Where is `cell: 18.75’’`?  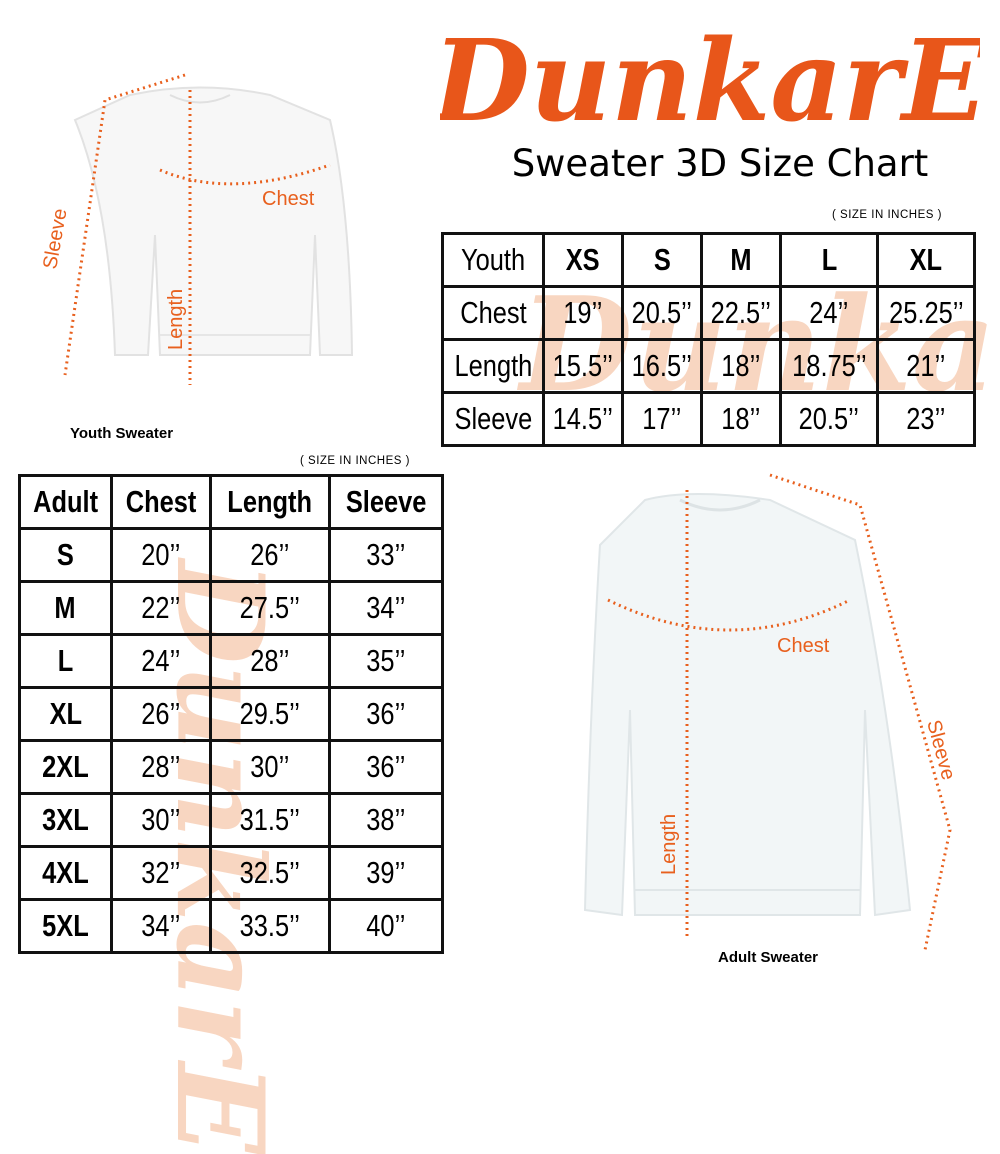 cell: 18.75’’ is located at coordinates (829, 366).